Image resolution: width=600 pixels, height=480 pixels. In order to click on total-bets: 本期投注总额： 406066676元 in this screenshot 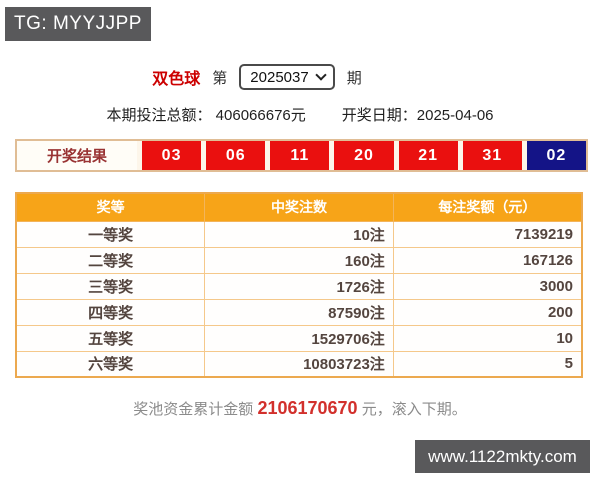, I will do `click(205, 114)`.